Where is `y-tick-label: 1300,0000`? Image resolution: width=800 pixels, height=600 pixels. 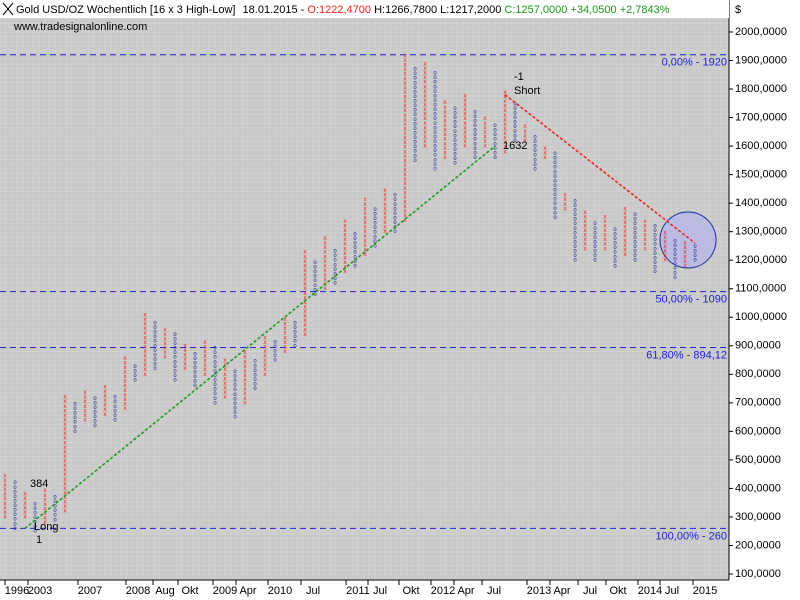 y-tick-label: 1300,0000 is located at coordinates (761, 232).